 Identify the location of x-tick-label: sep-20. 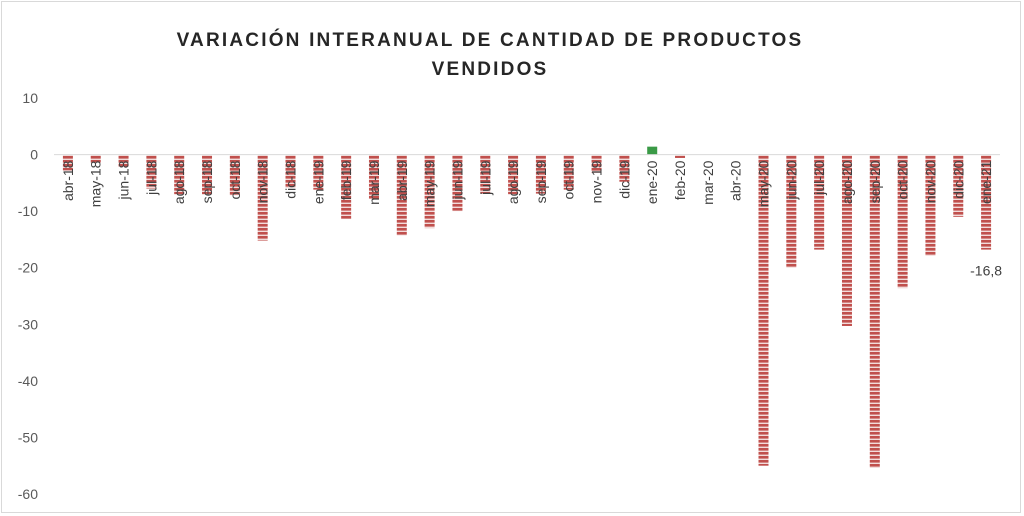
(875, 181).